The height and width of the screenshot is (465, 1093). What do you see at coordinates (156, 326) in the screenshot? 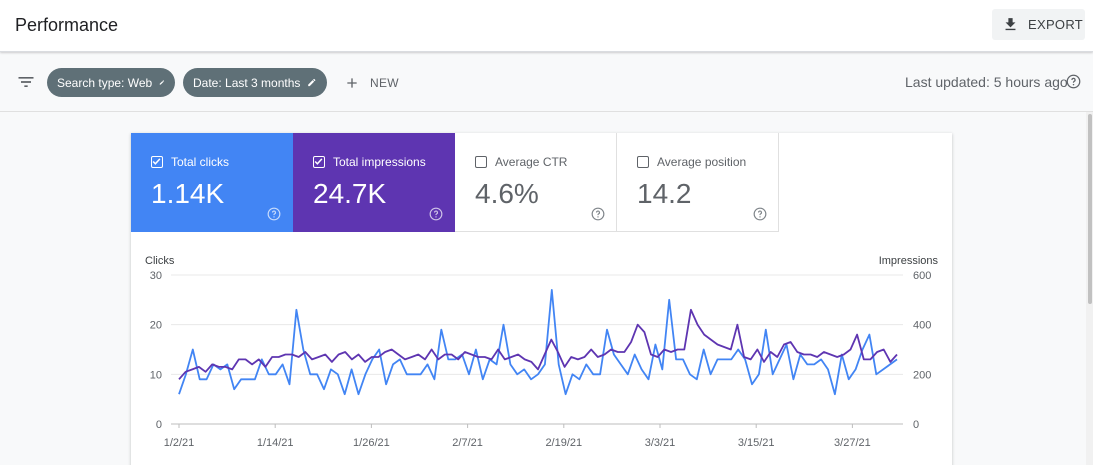
I see `left-tick-label: 20` at bounding box center [156, 326].